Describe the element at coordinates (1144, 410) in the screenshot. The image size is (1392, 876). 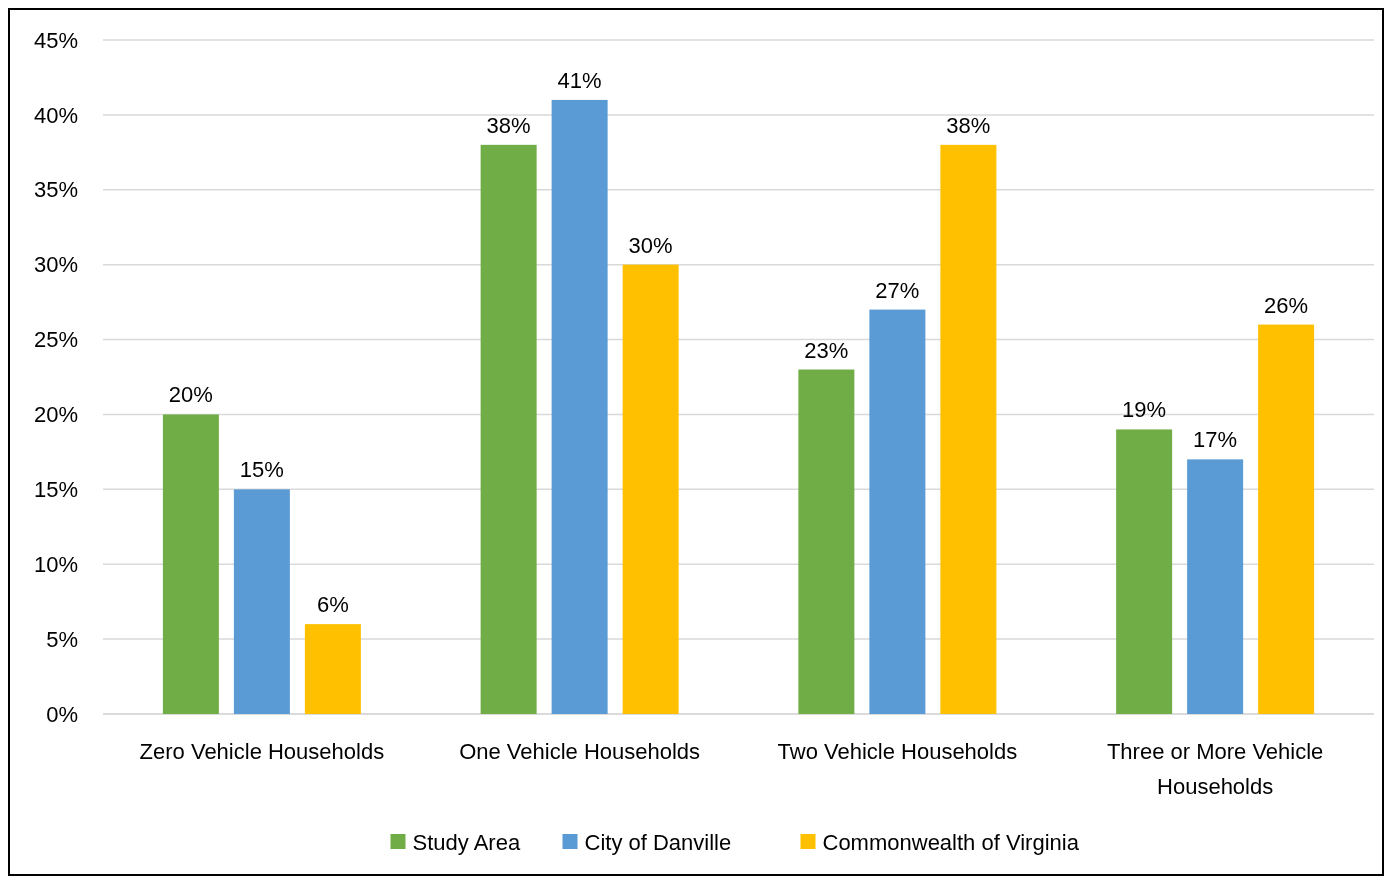
I see `data-label: 19%` at that location.